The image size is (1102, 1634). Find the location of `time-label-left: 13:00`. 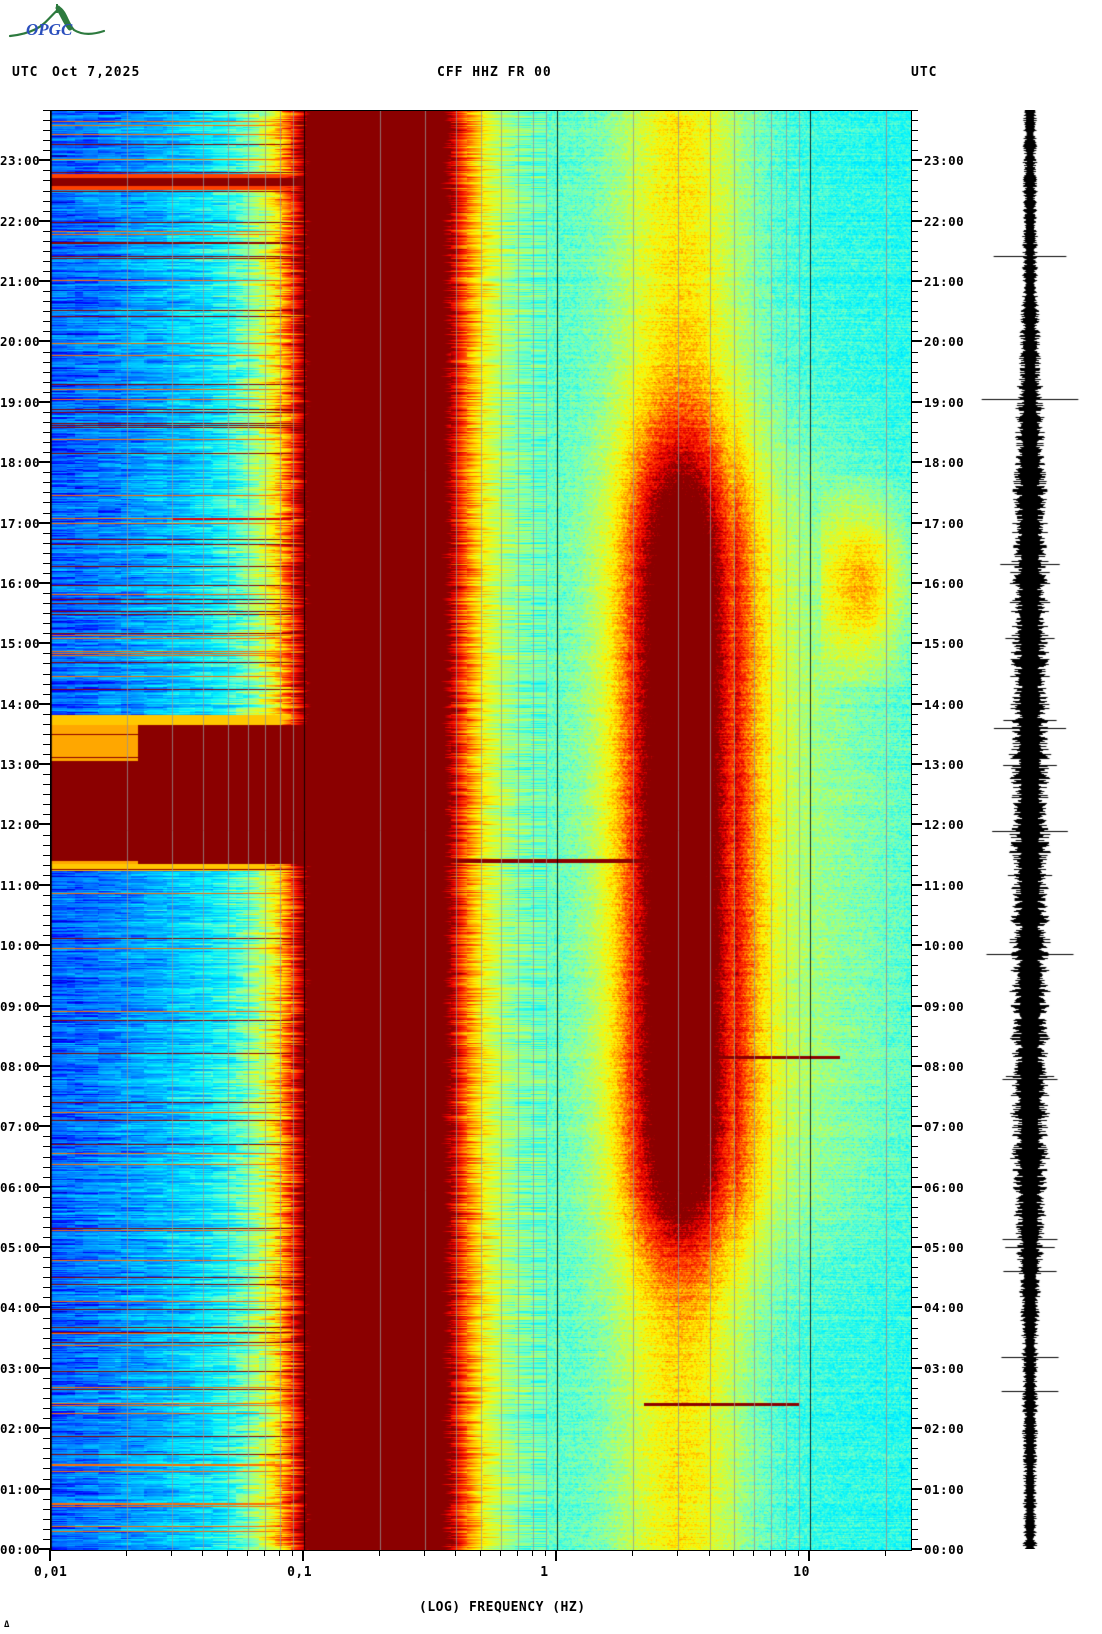

time-label-left: 13:00 is located at coordinates (20, 765).